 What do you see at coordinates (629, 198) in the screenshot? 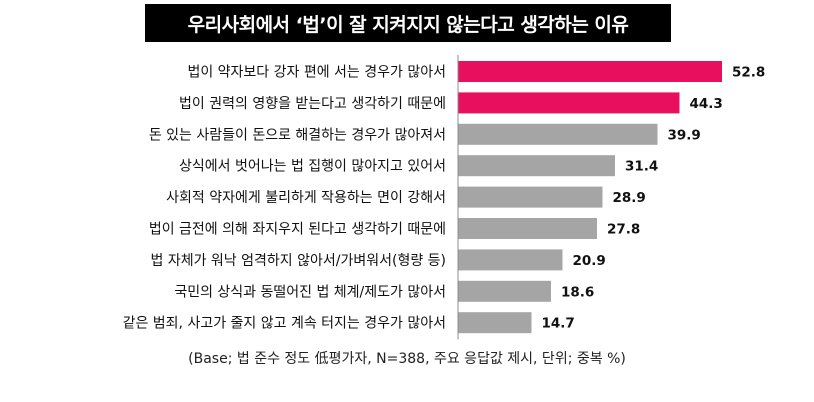
I see `value-label-5: 28.9` at bounding box center [629, 198].